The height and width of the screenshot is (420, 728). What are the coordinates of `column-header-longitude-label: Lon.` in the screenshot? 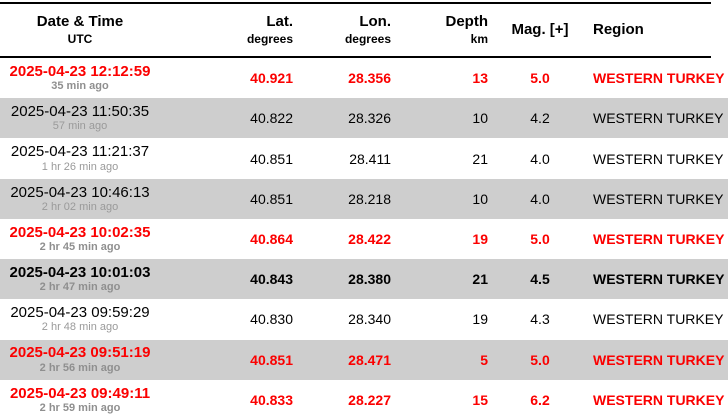 It's located at (375, 22).